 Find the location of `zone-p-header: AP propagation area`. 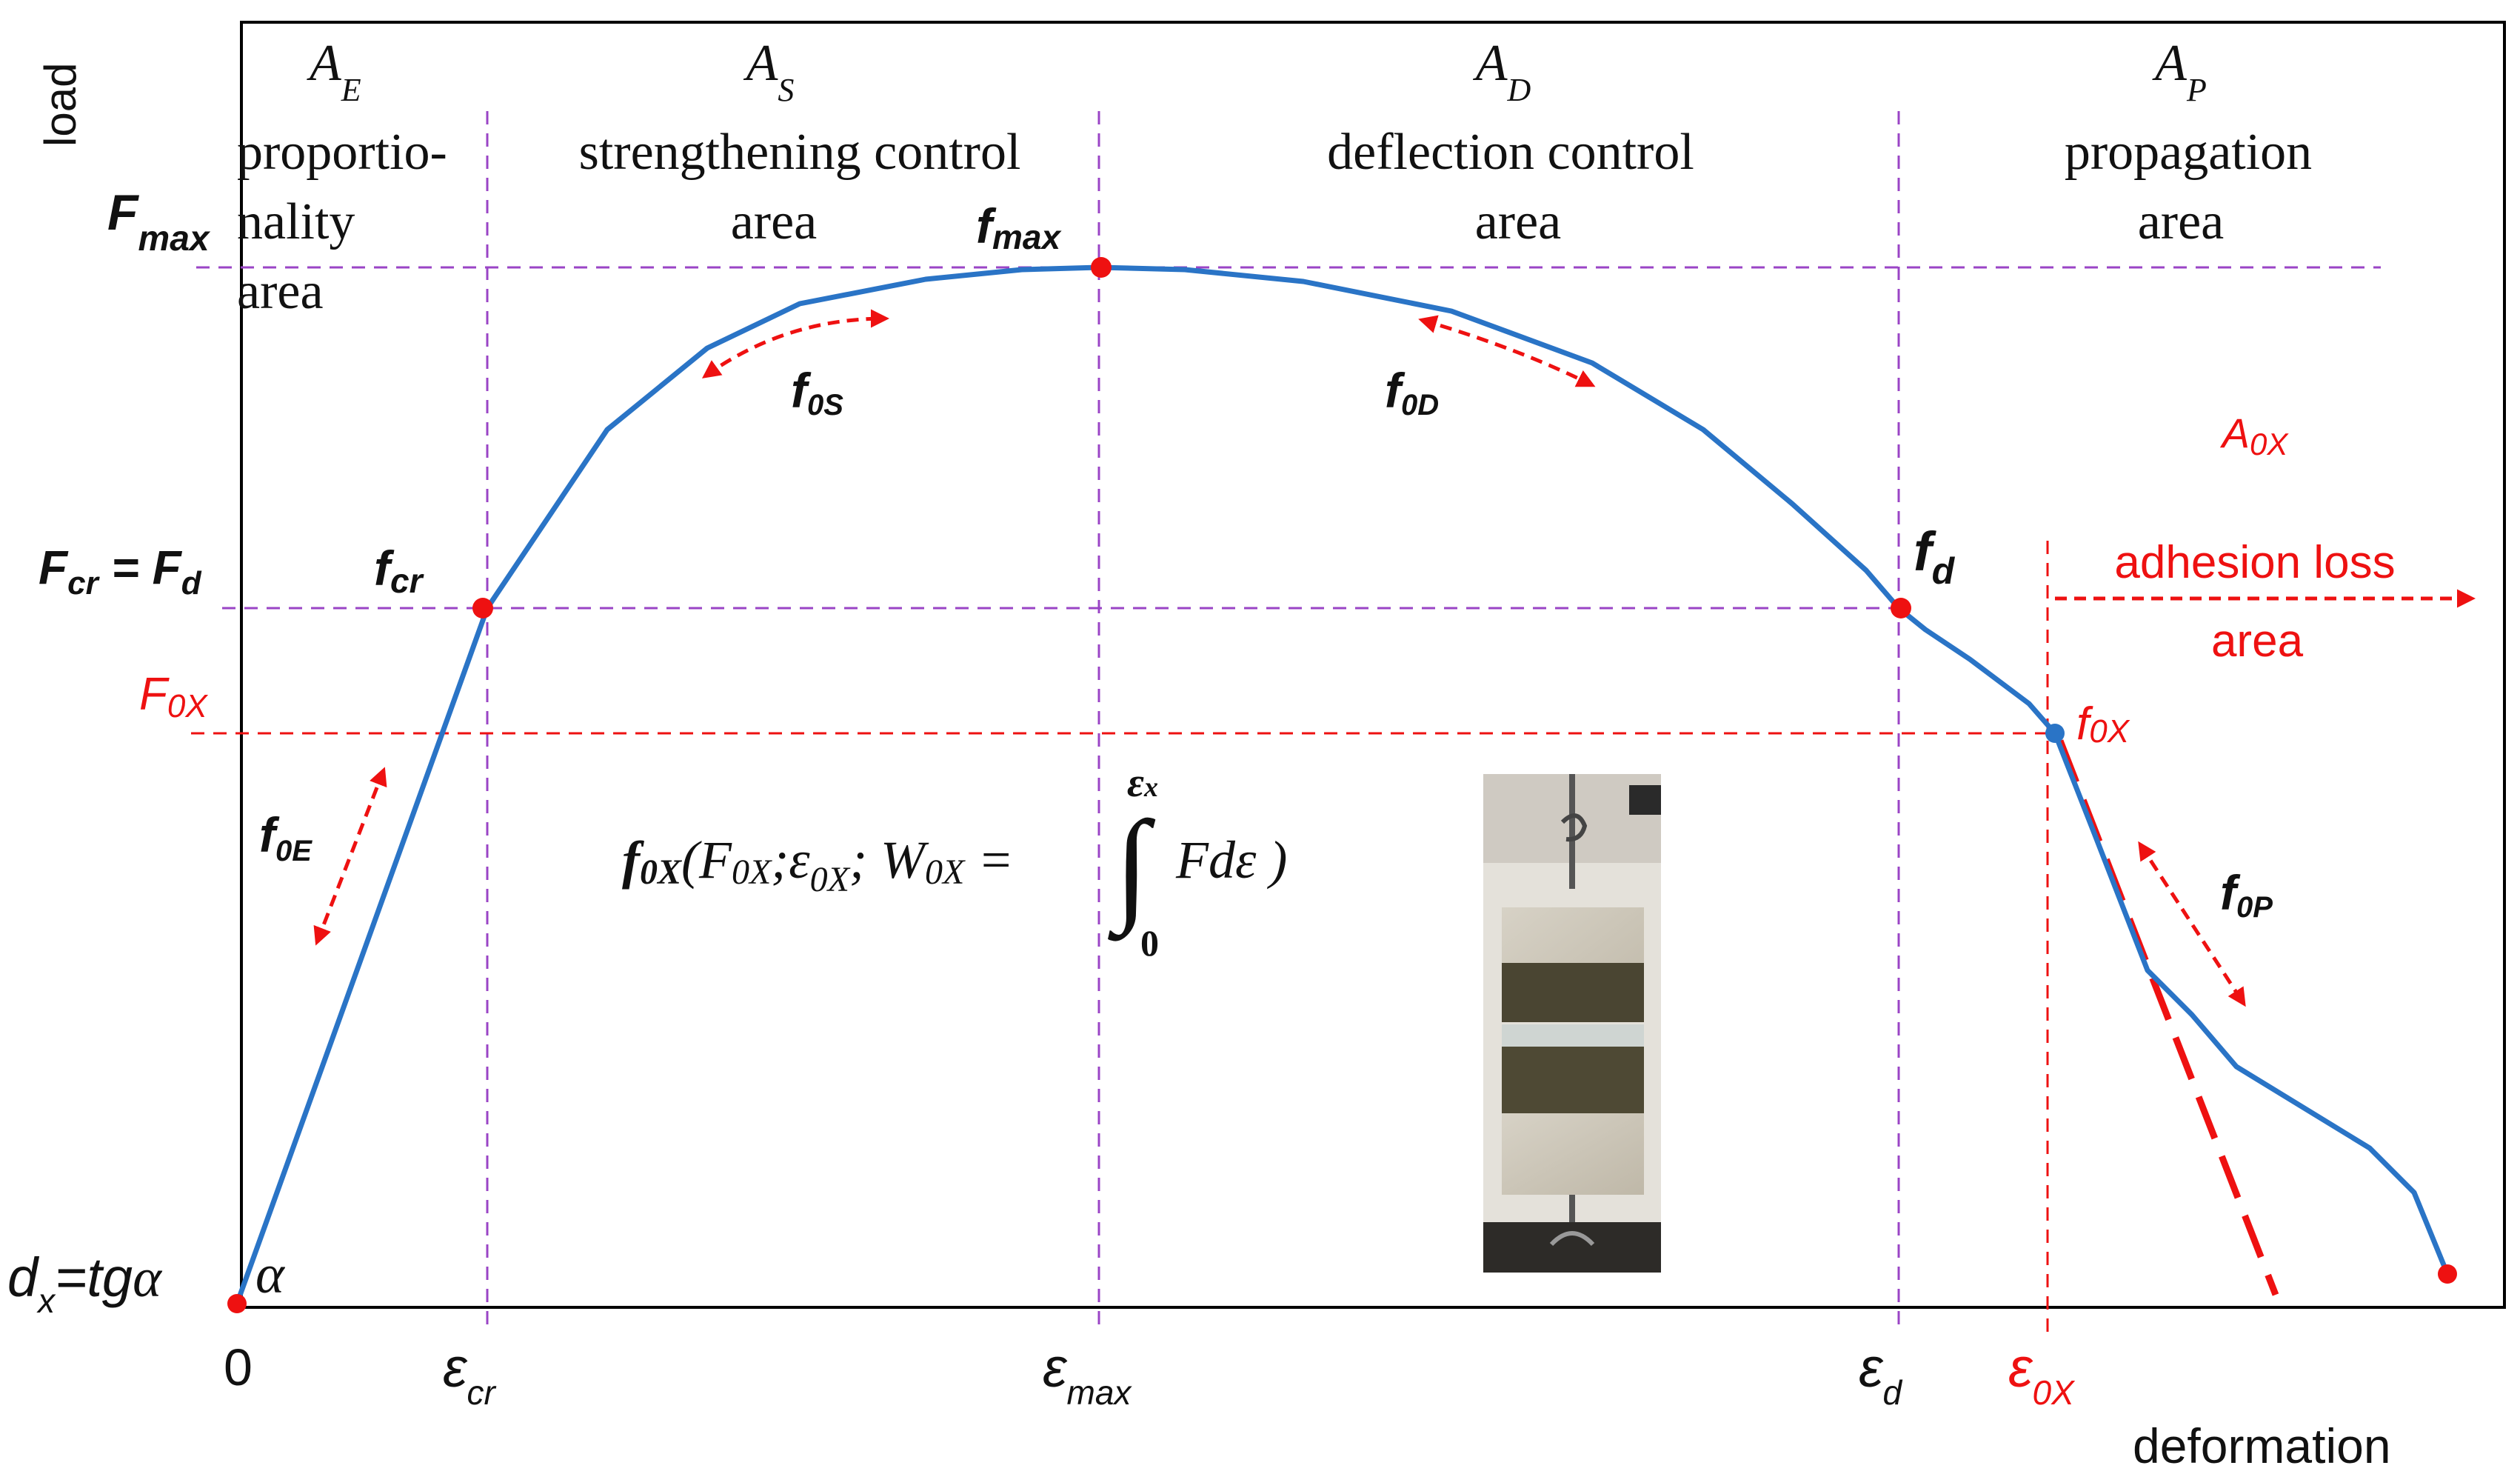

zone-p-header: AP propagation area is located at coordinates (2188, 142).